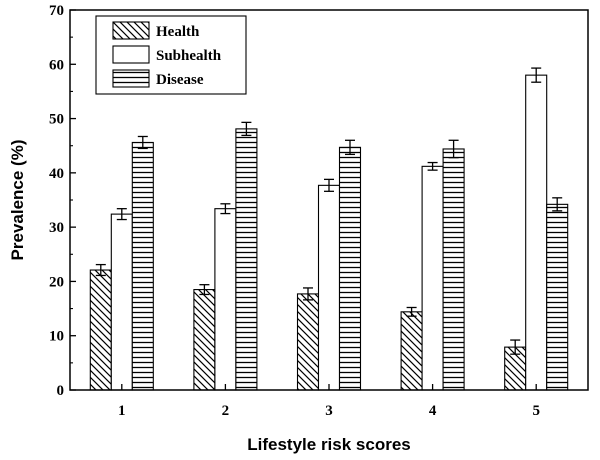 This screenshot has height=460, width=600. I want to click on legend-label-subhealth: Subhealth, so click(189, 56).